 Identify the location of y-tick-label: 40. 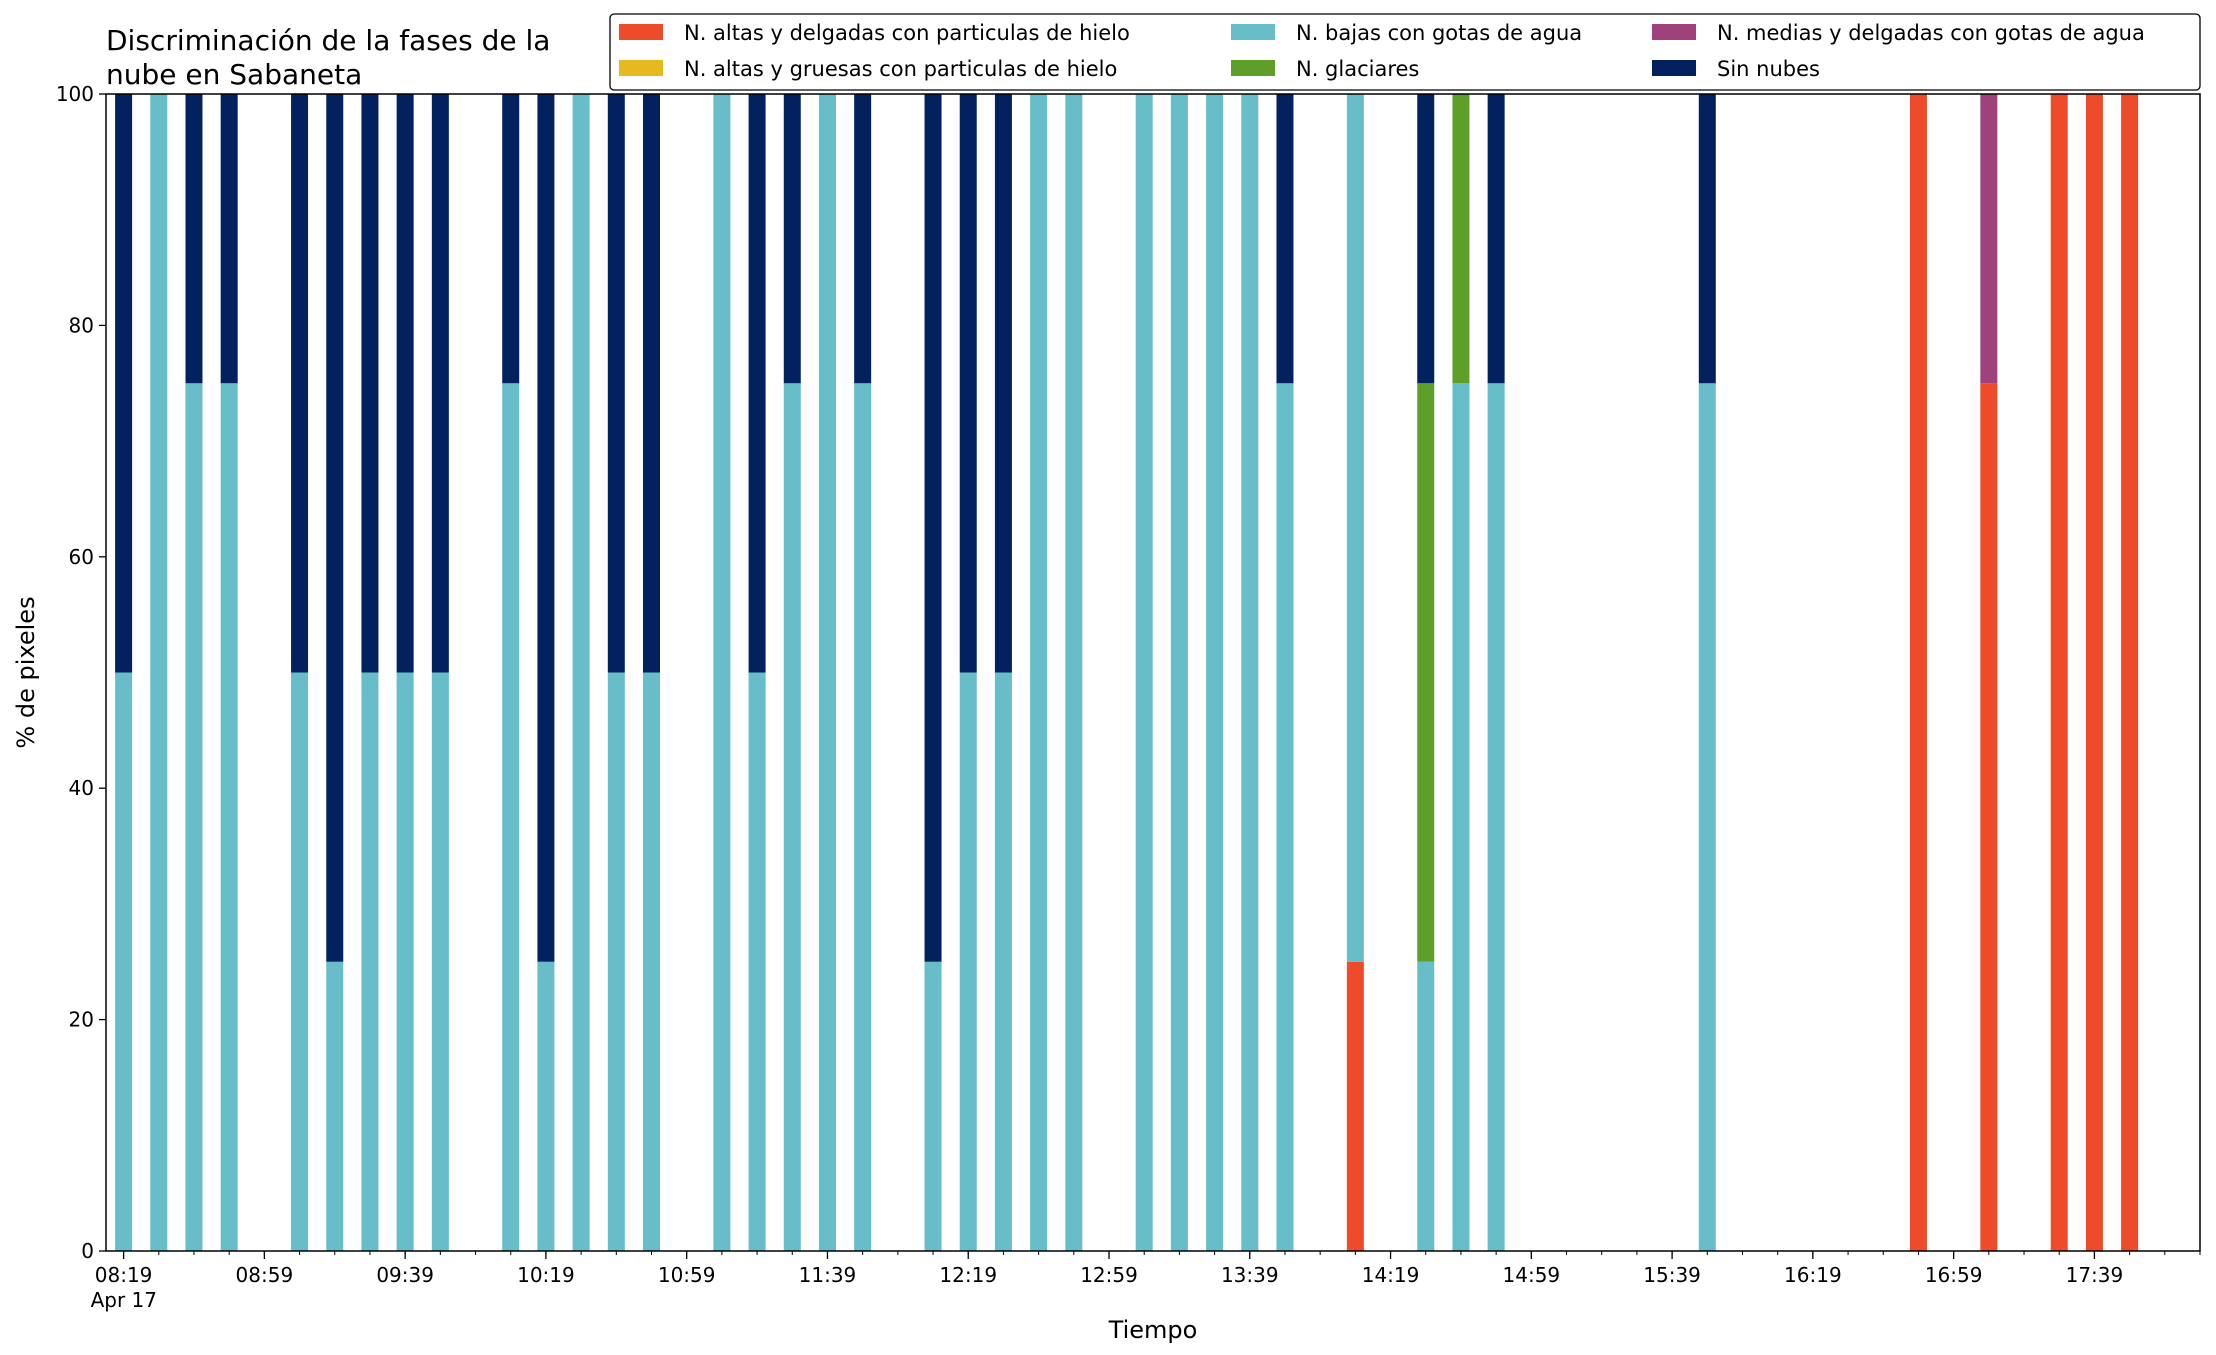
(81, 788).